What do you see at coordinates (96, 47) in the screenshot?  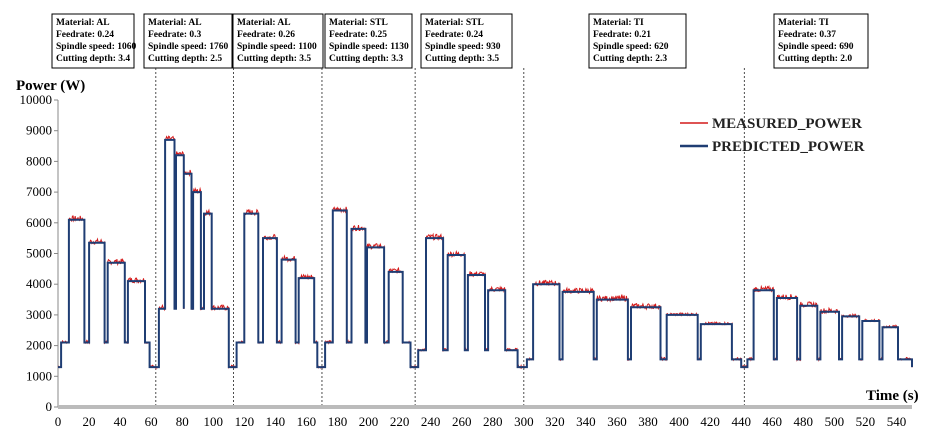 I see `condition-line: Spindle speed: 1060` at bounding box center [96, 47].